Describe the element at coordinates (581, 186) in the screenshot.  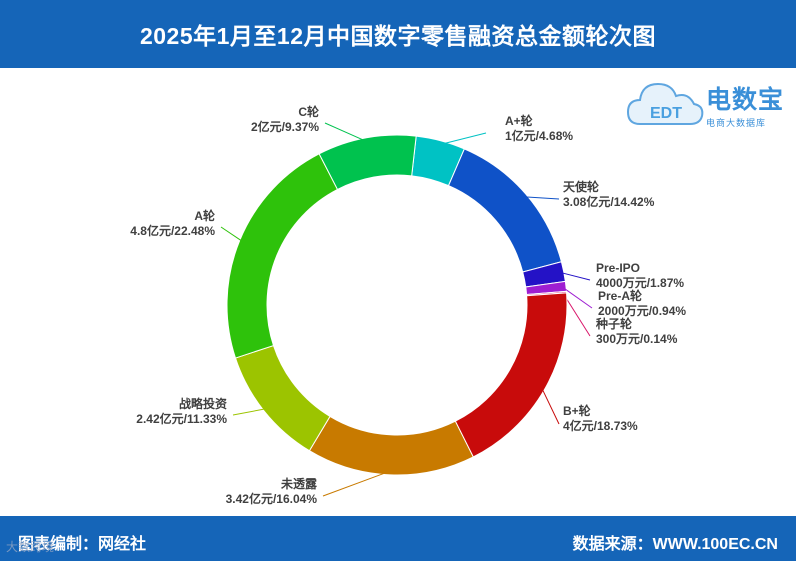
I see `slice-name-label: 天使轮` at that location.